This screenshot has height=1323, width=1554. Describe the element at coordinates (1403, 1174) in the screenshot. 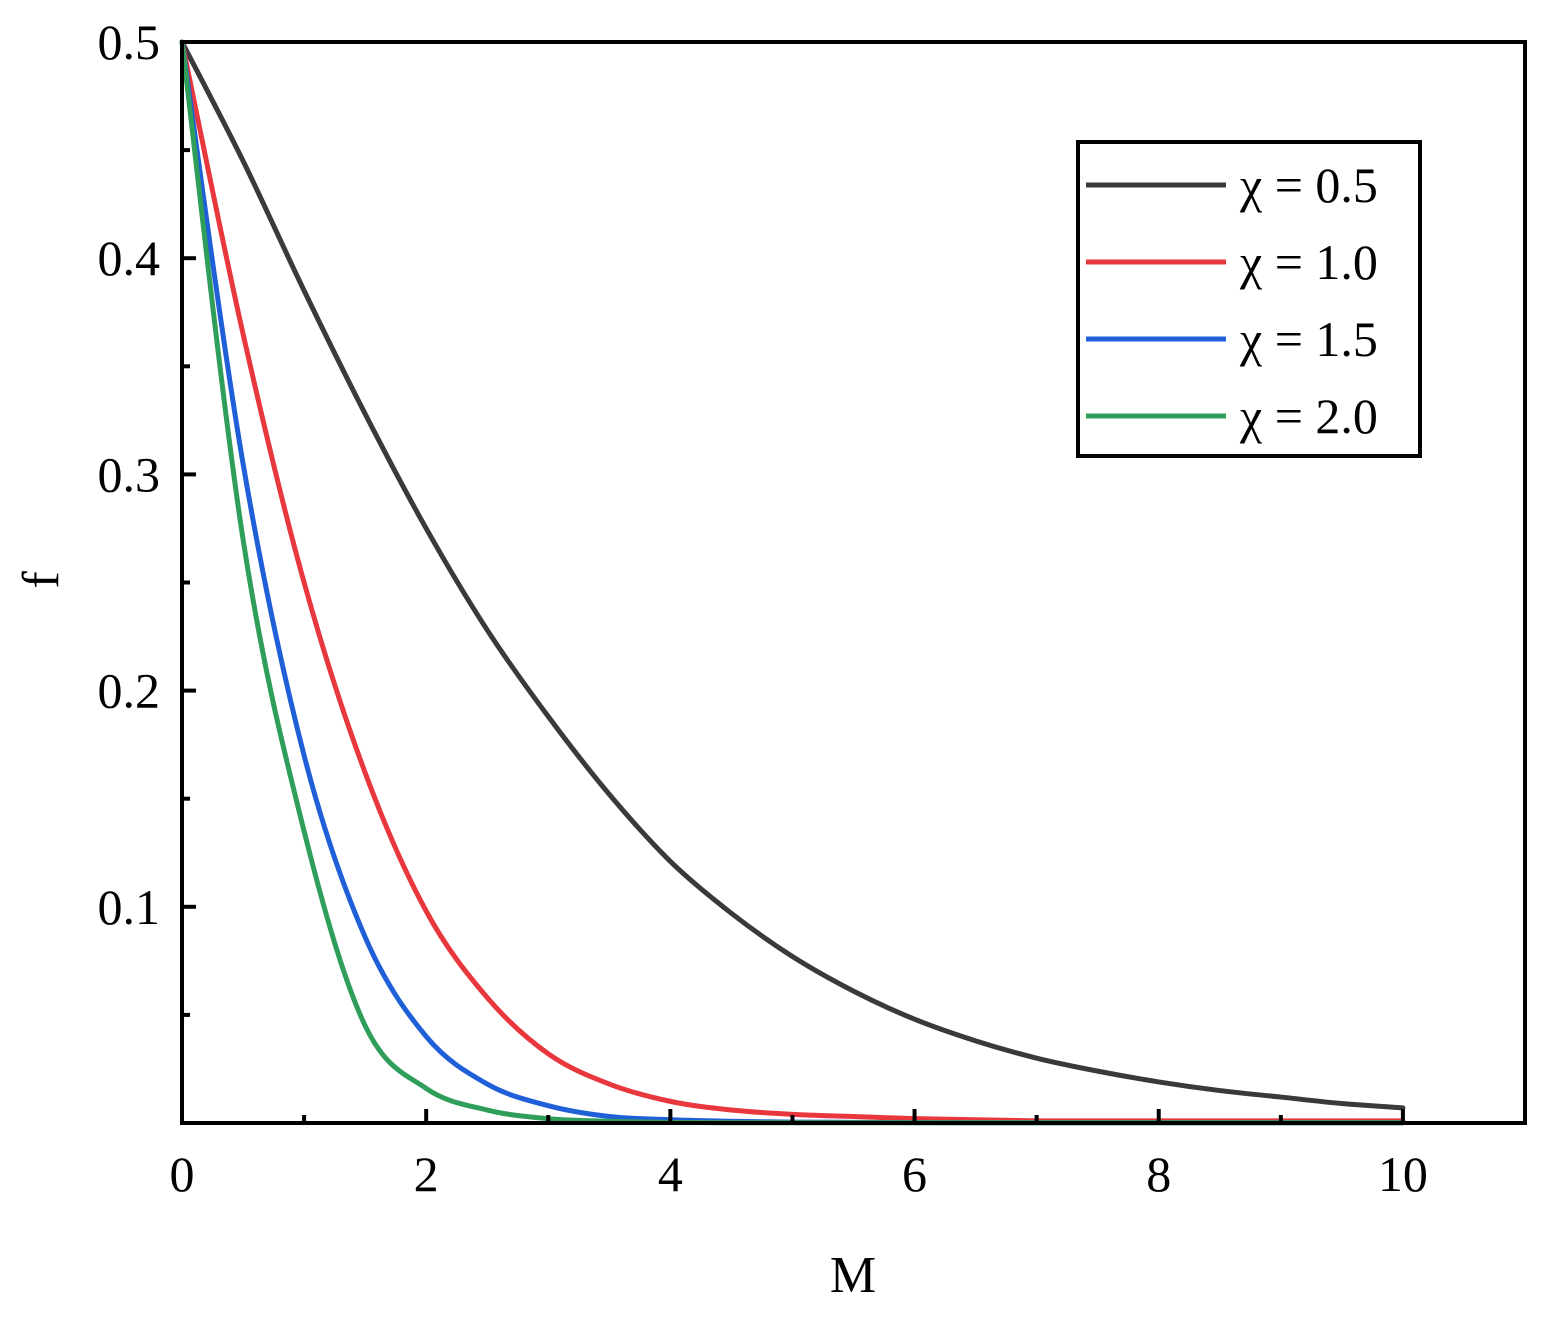

I see `x-tick-label: 10` at that location.